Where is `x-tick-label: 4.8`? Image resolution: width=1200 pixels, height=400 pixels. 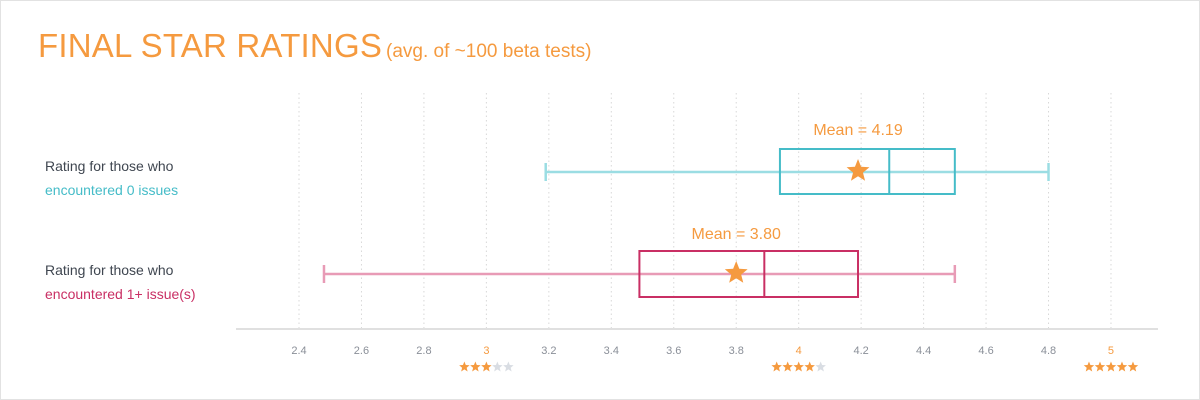 x-tick-label: 4.8 is located at coordinates (1048, 351).